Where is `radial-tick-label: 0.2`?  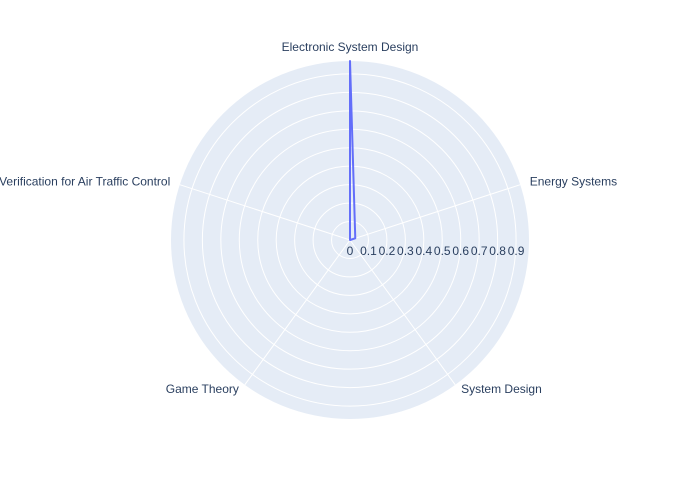 radial-tick-label: 0.2 is located at coordinates (387, 251).